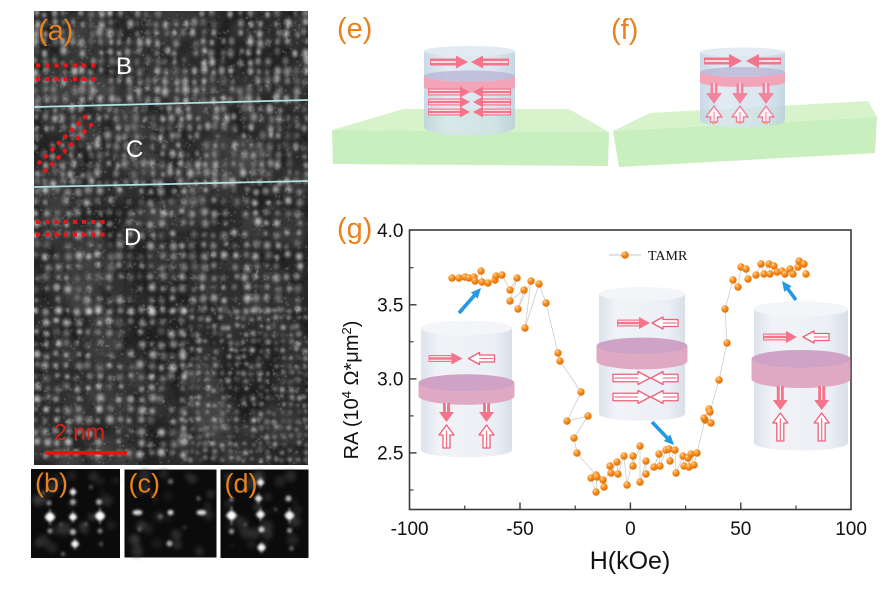  Describe the element at coordinates (134, 149) in the screenshot. I see `svg-text: C` at that location.